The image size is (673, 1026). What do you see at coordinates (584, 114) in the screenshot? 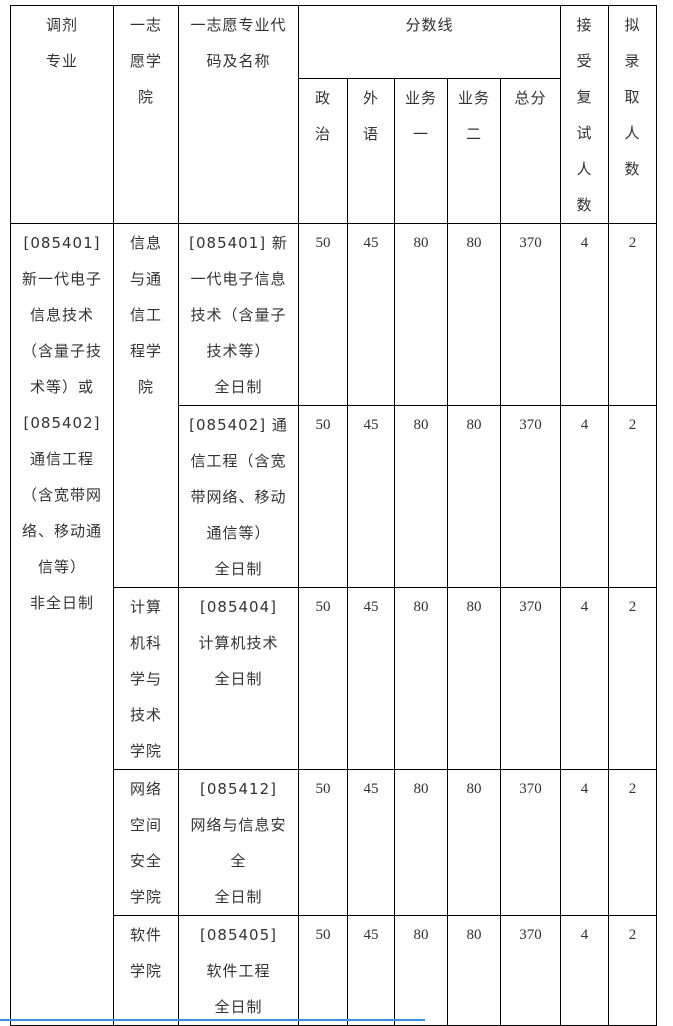
I see `header-accepted-retest: 接 受 复 试 人 数` at bounding box center [584, 114].